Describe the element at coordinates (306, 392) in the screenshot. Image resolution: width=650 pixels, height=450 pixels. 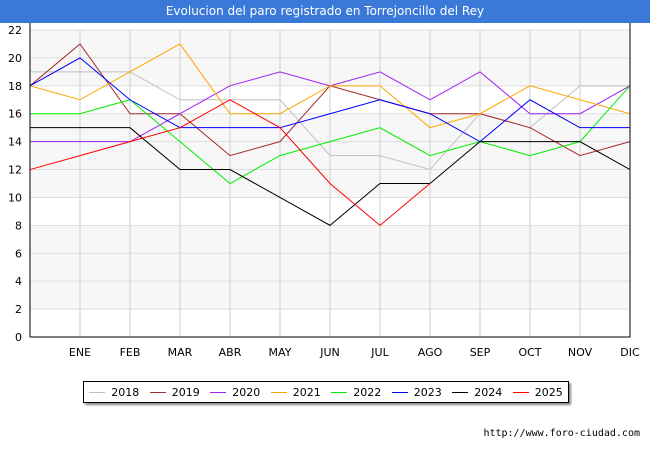
I see `legend-label: 2021` at that location.